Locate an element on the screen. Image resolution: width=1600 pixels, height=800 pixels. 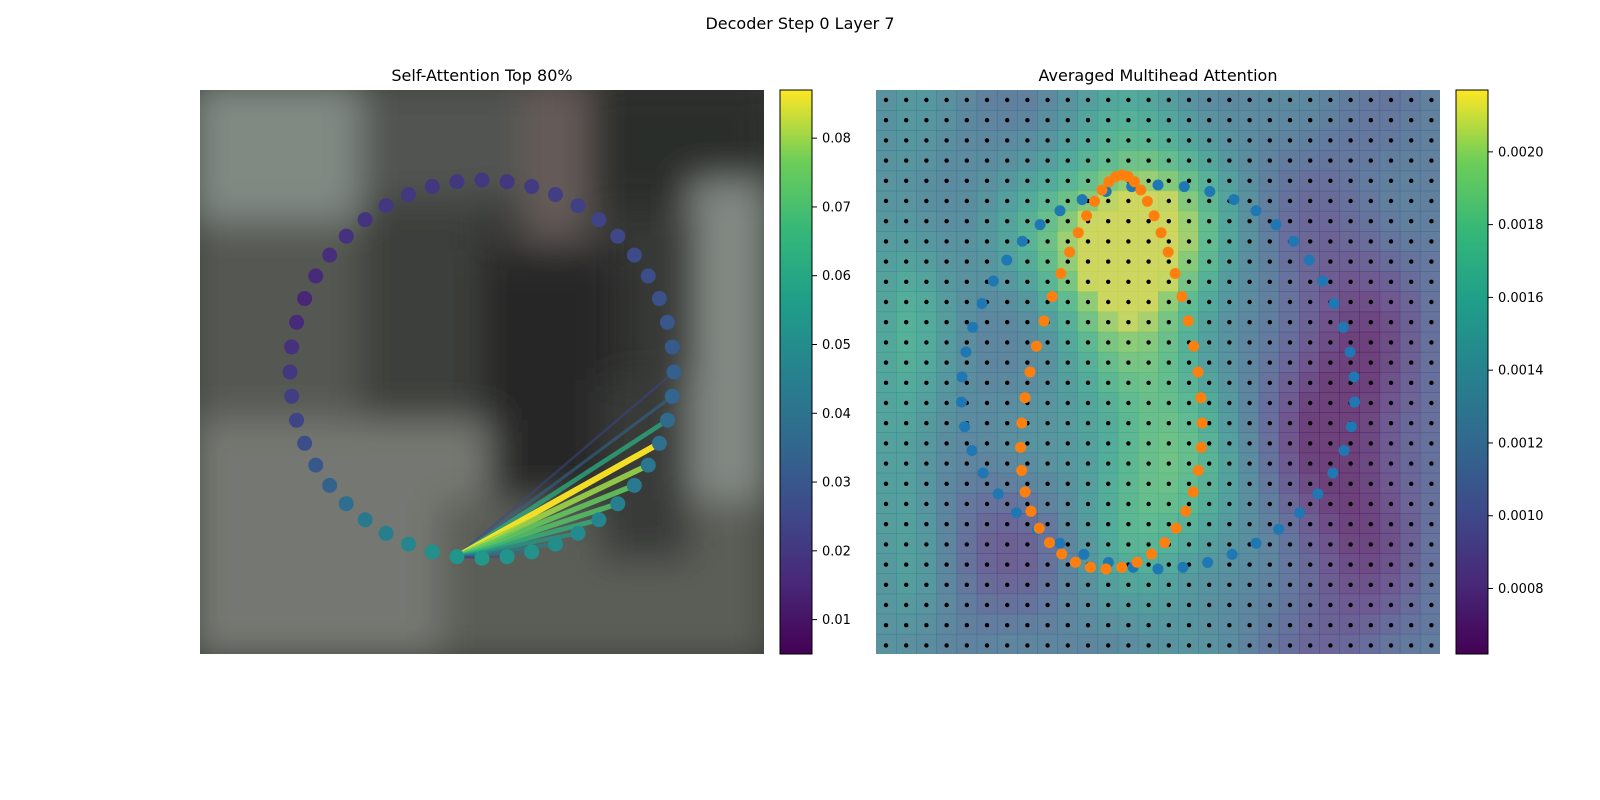
series-markers is located at coordinates (1158, 372).